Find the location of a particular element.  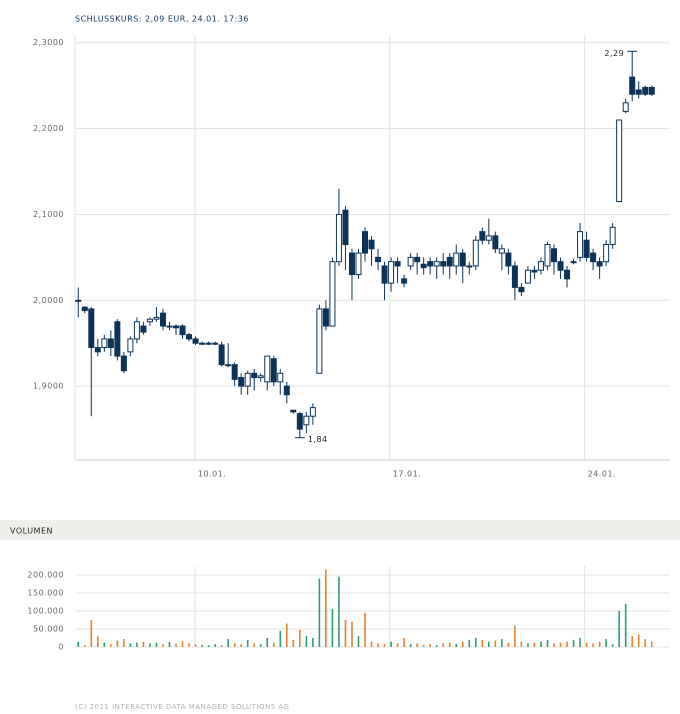

y-tick-label: 150.000 is located at coordinates (45, 593).